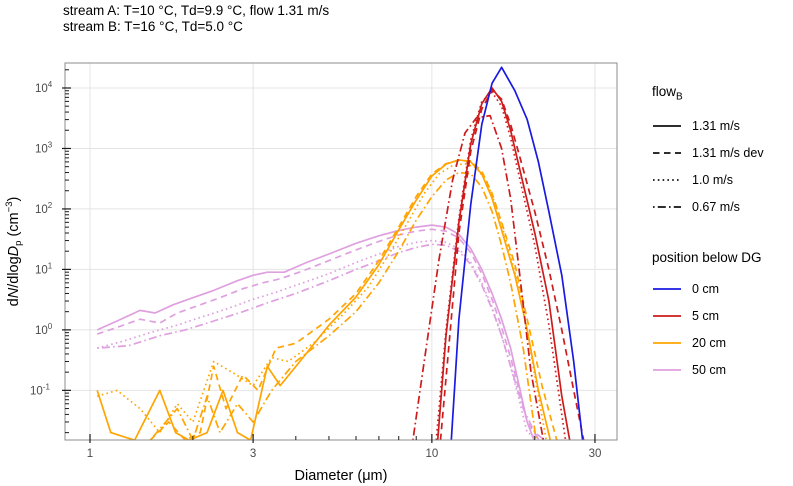 This screenshot has height=486, width=793. What do you see at coordinates (716, 126) in the screenshot?
I see `legend-flow-label: 1.31 m/s` at bounding box center [716, 126].